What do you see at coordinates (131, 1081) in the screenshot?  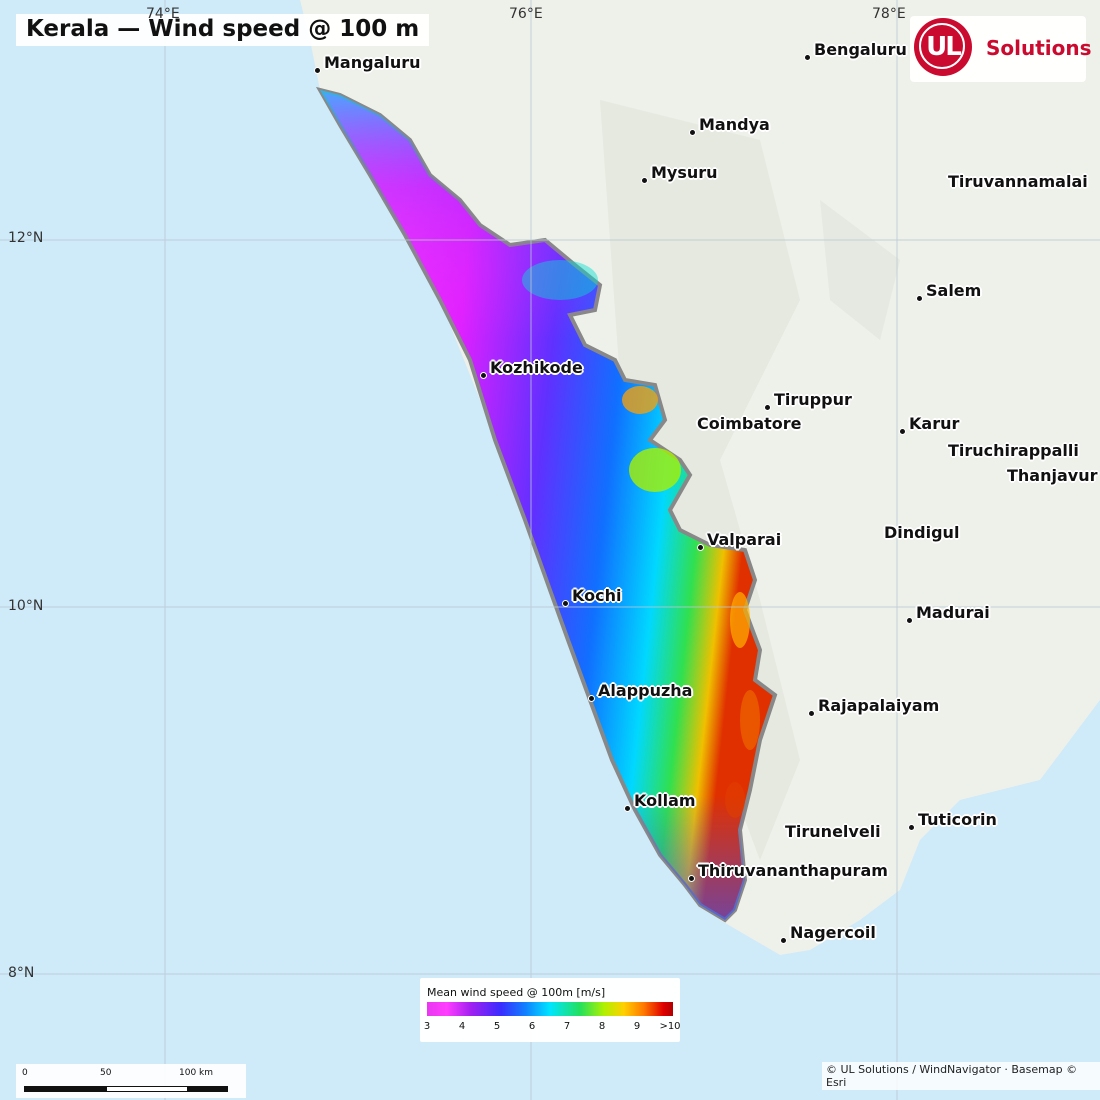 I see `scale-bar: 0 50 100 km` at bounding box center [131, 1081].